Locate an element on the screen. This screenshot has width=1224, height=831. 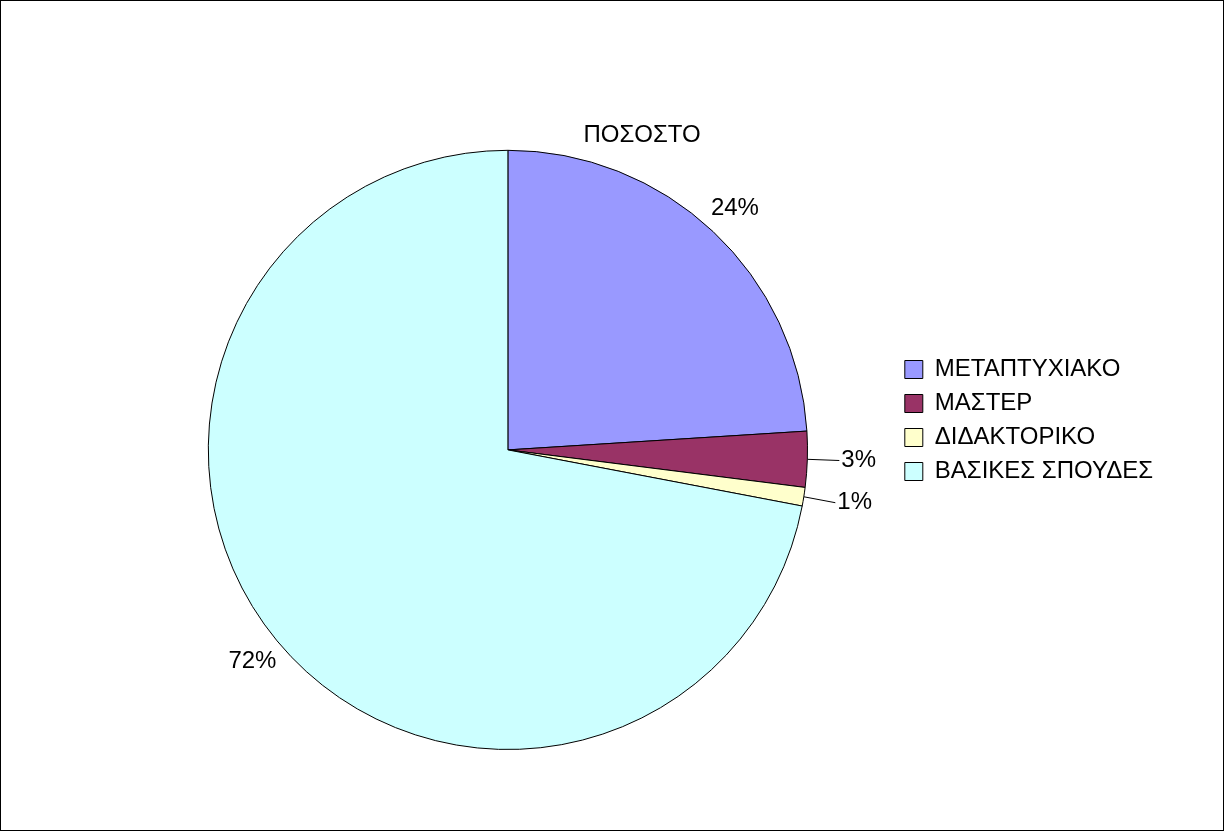
data-label: 1% is located at coordinates (855, 501).